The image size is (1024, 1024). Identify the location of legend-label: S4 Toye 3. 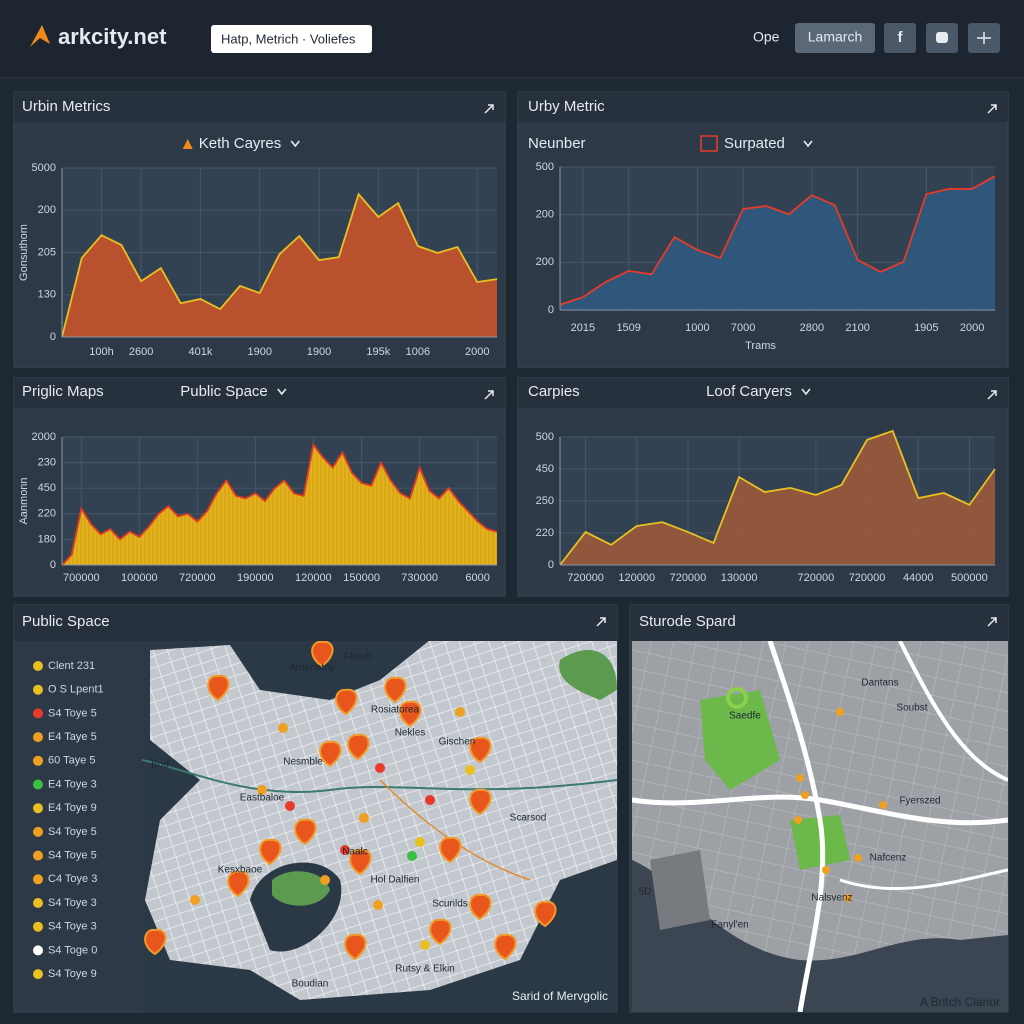
(72, 903).